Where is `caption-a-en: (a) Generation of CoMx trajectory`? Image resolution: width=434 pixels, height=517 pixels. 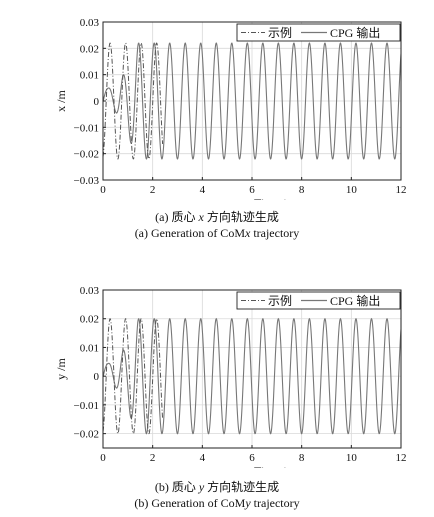
caption-a-en: (a) Generation of CoMx trajectory is located at coordinates (217, 233).